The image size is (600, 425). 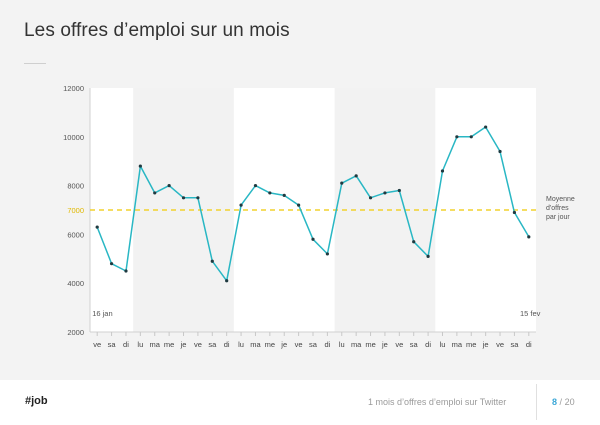 What do you see at coordinates (75, 234) in the screenshot?
I see `y-tick-label: 6000` at bounding box center [75, 234].